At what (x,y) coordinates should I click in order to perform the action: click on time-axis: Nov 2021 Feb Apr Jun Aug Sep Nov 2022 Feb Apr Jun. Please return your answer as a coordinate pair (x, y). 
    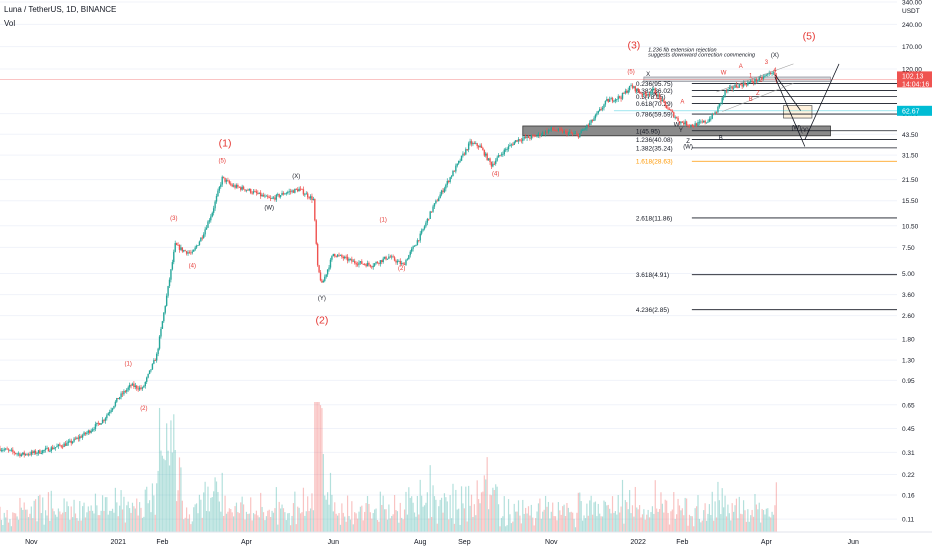
    Looking at the image, I should click on (466, 540).